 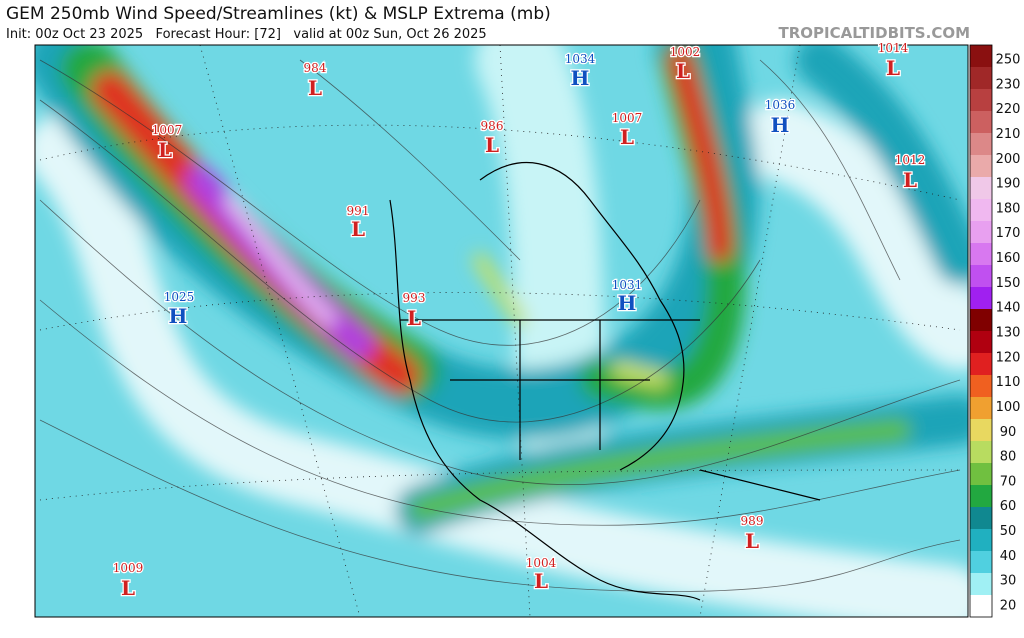 I want to click on center-value: 1002, so click(x=685, y=52).